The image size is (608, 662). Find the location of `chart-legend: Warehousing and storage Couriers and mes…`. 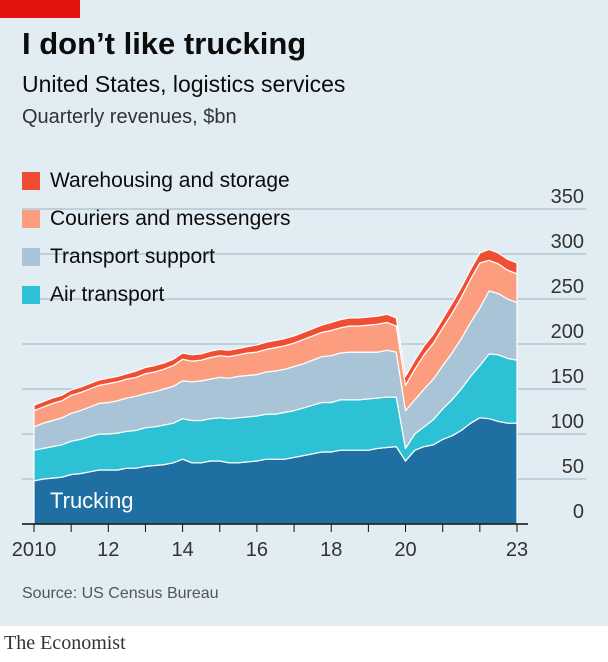

chart-legend: Warehousing and storage Couriers and mes… is located at coordinates (156, 238).